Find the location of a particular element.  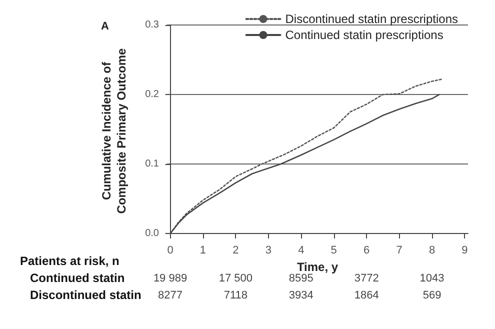

x-tick-label: 8 is located at coordinates (432, 250).